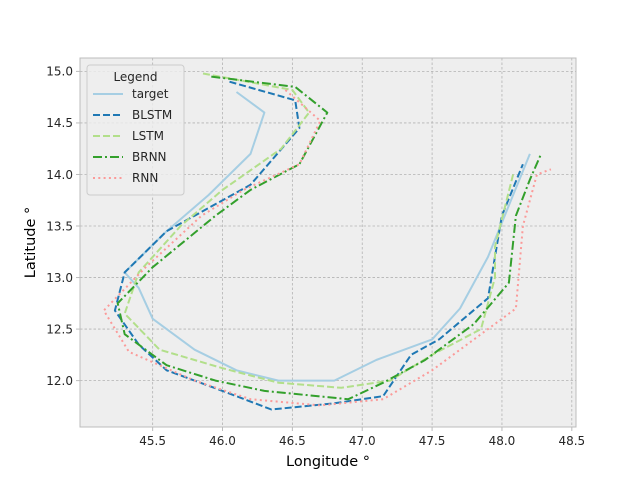  I want to click on y-tick-label: 12.5, so click(59, 329).